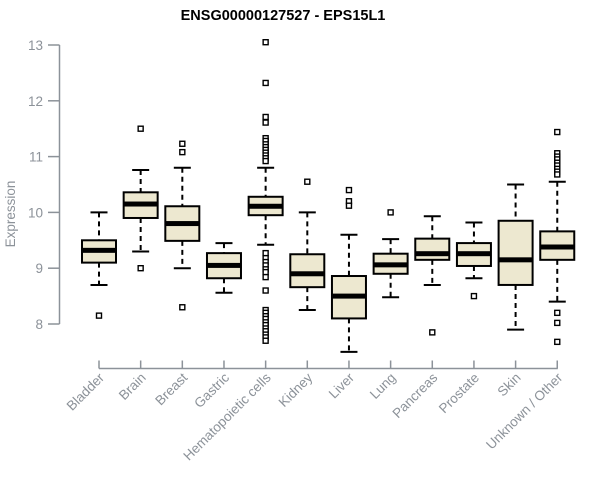 Image resolution: width=600 pixels, height=500 pixels. I want to click on y-axis-title: Expression, so click(10, 214).